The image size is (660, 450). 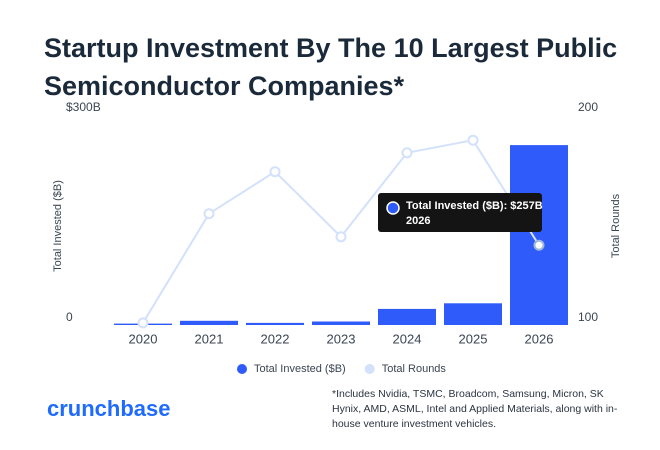 I want to click on tooltip-swatch, so click(x=393, y=208).